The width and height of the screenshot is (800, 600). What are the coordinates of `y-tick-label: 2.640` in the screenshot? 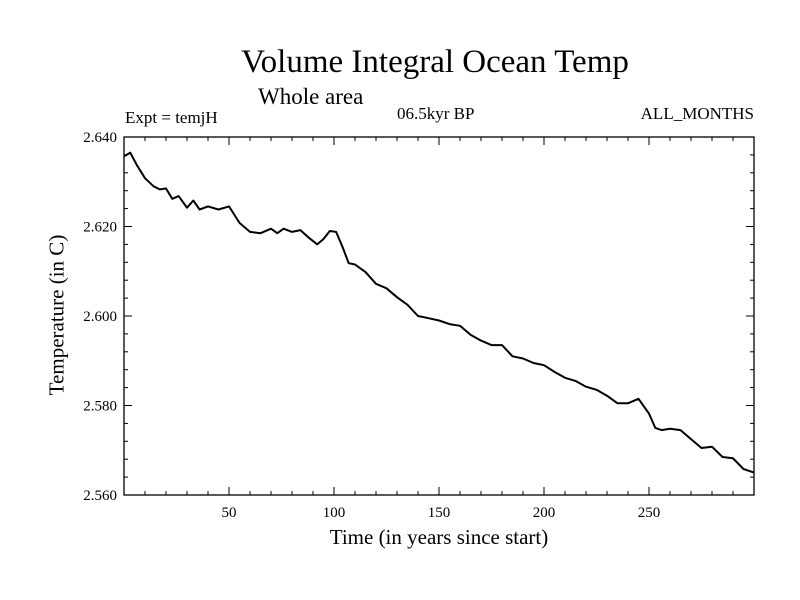 It's located at (100, 138).